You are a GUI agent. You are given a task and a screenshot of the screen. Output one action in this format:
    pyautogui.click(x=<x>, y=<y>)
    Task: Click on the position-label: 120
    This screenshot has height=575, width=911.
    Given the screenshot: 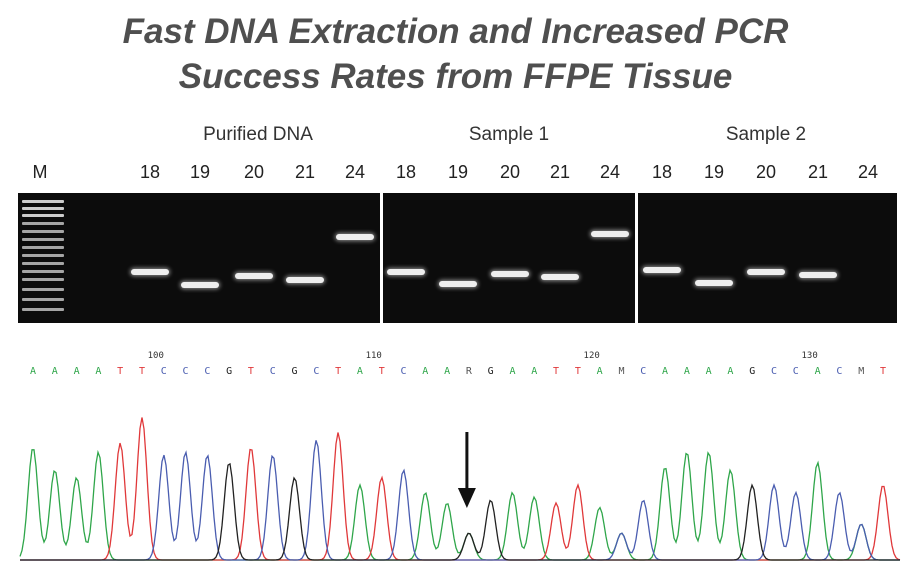 What is the action you would take?
    pyautogui.click(x=591, y=356)
    